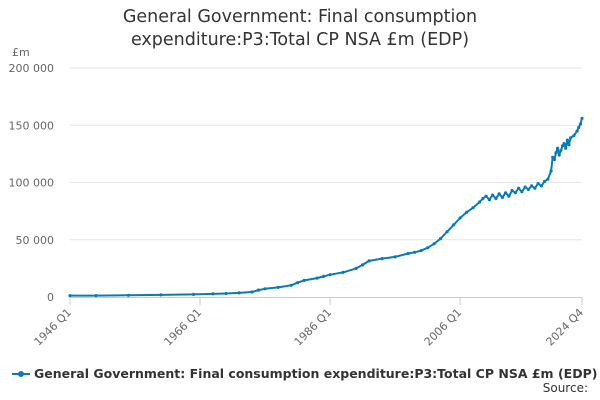 The height and width of the screenshot is (400, 600). I want to click on y-axis: 0 50 000 100 000 150 000 200 000, so click(32, 183).